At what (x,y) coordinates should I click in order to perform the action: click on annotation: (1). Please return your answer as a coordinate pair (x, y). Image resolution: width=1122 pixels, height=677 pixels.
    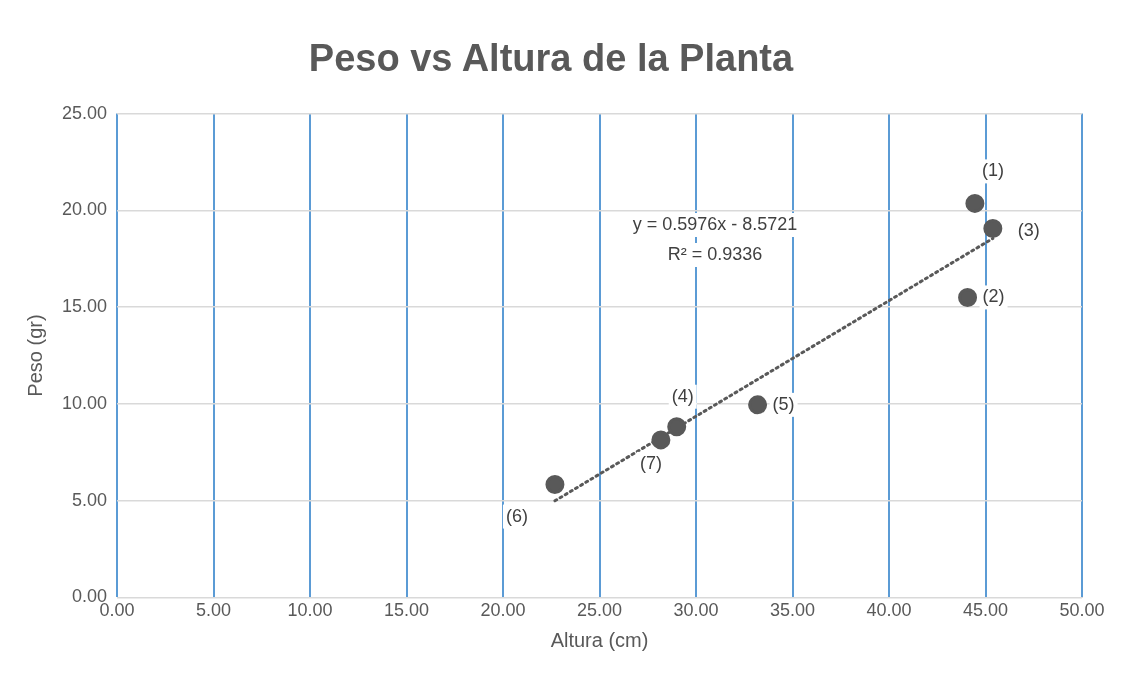
    Looking at the image, I should click on (992, 170).